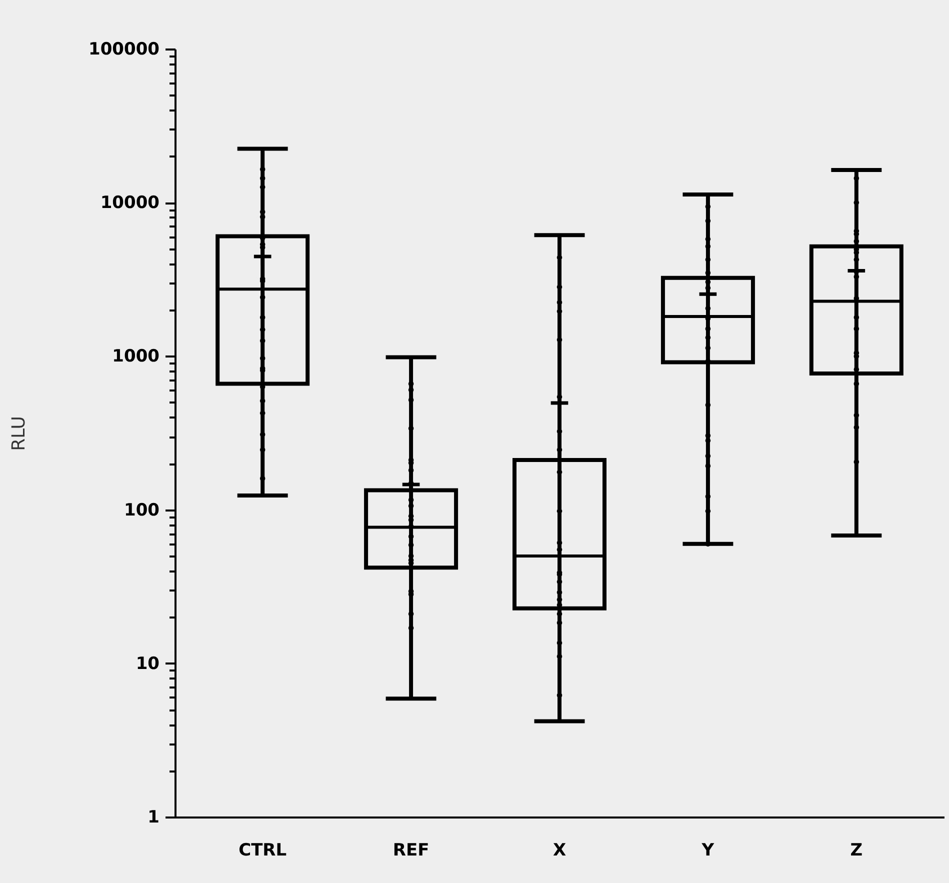  What do you see at coordinates (411, 850) in the screenshot?
I see `x-tick-label: REF` at bounding box center [411, 850].